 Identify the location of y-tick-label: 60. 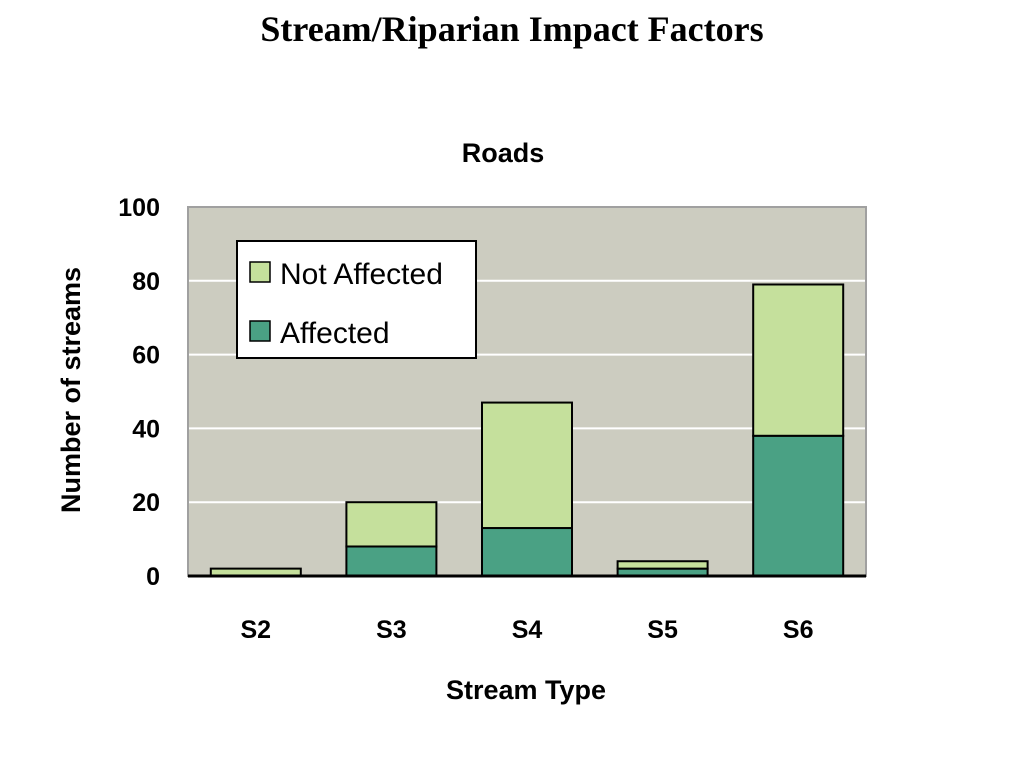
(146, 356).